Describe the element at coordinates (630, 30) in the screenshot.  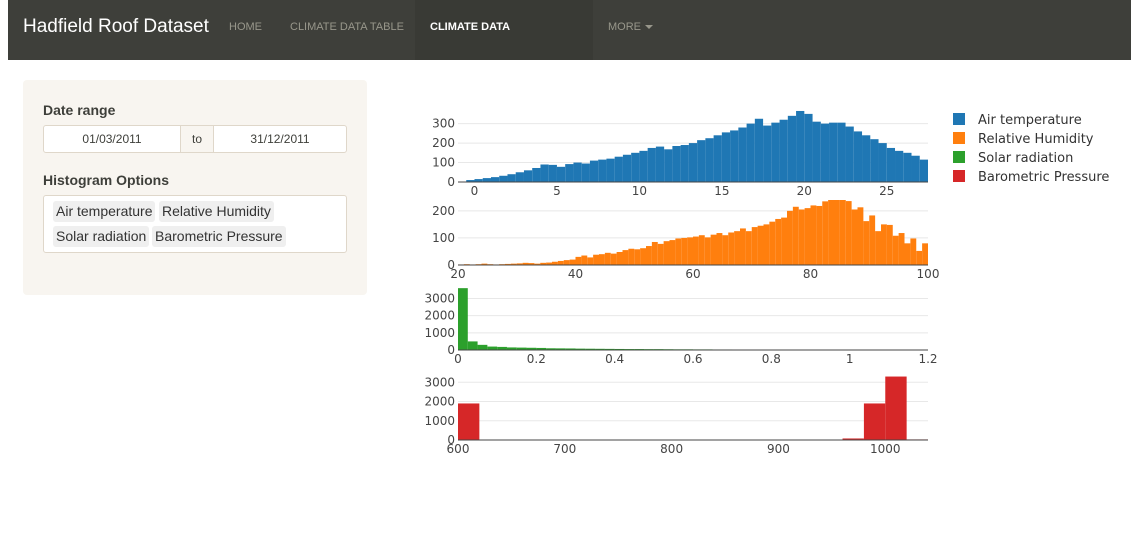
I see `nav-more-dropdown: MORE` at that location.